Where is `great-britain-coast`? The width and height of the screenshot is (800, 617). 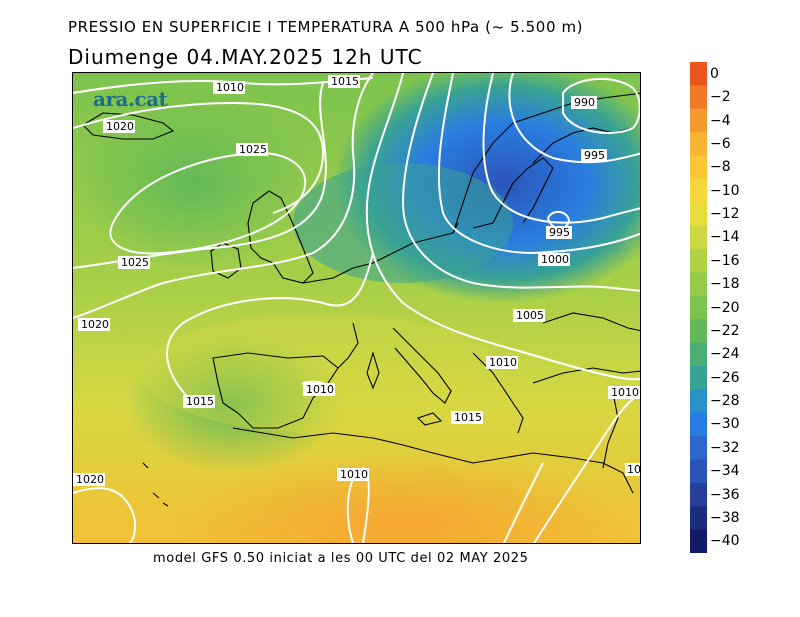 great-britain-coast is located at coordinates (280, 237).